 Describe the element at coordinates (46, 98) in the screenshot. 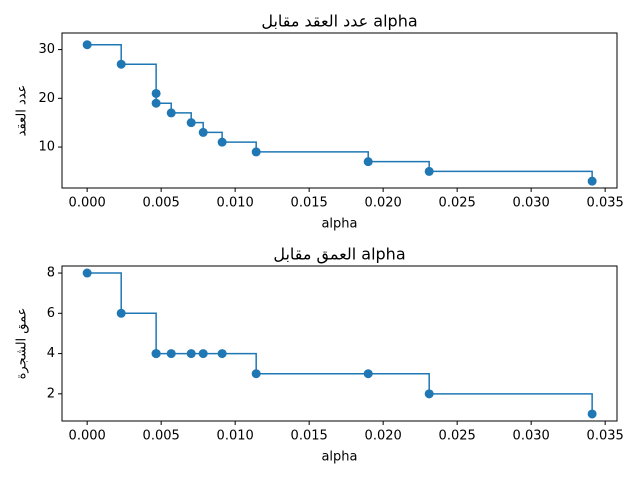

I see `y-tick-label: 20` at that location.